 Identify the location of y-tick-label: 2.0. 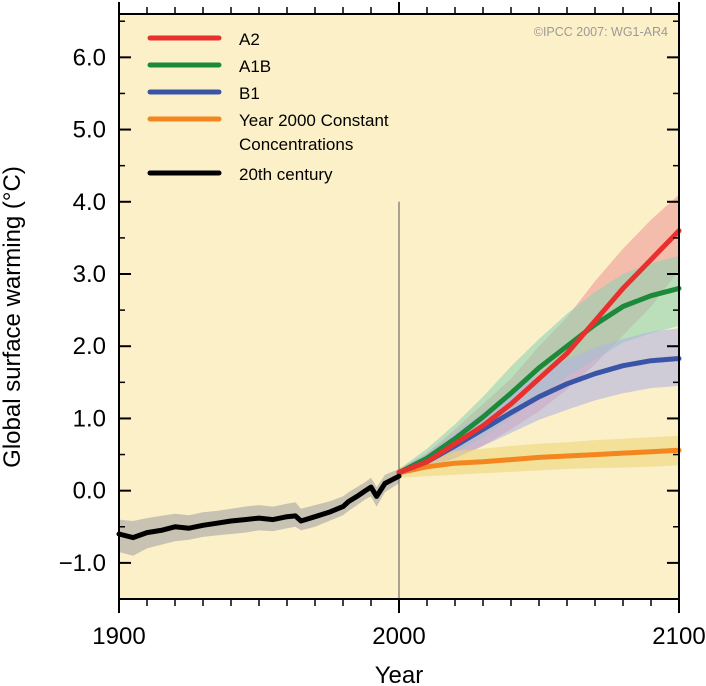
(89, 346).